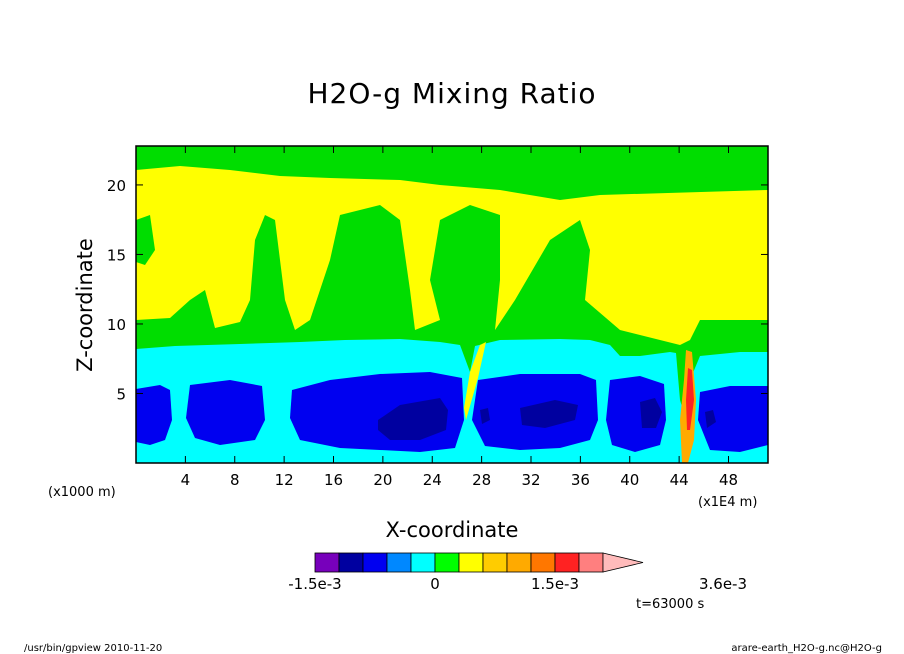 The height and width of the screenshot is (654, 904). What do you see at coordinates (435, 584) in the screenshot?
I see `colorbar-tick-label: 0` at bounding box center [435, 584].